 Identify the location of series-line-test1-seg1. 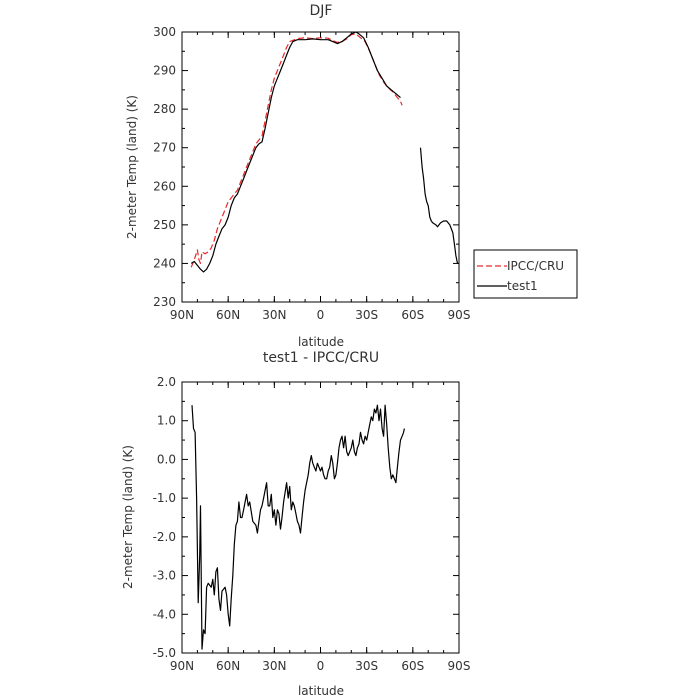
(295, 152).